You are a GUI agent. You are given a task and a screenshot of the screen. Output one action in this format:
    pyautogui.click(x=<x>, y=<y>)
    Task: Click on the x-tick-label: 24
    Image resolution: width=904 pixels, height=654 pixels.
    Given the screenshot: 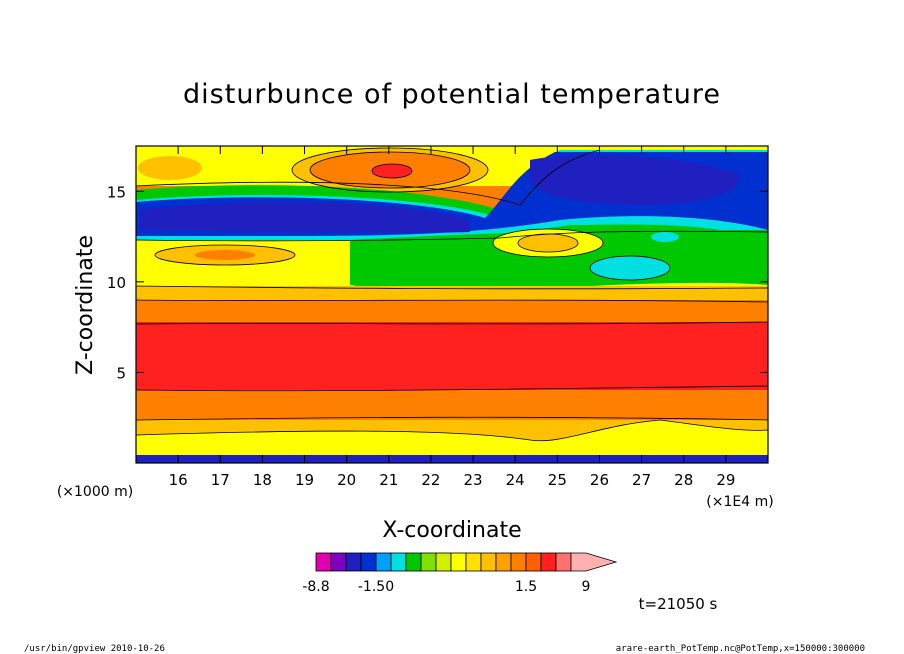 What is the action you would take?
    pyautogui.click(x=515, y=480)
    